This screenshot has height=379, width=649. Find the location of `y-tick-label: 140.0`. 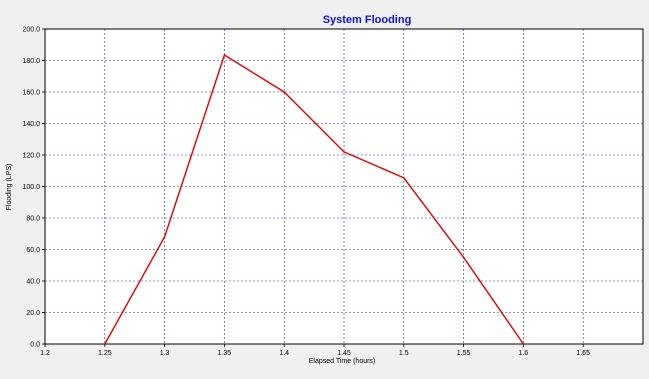

y-tick-label: 140.0 is located at coordinates (31, 124).